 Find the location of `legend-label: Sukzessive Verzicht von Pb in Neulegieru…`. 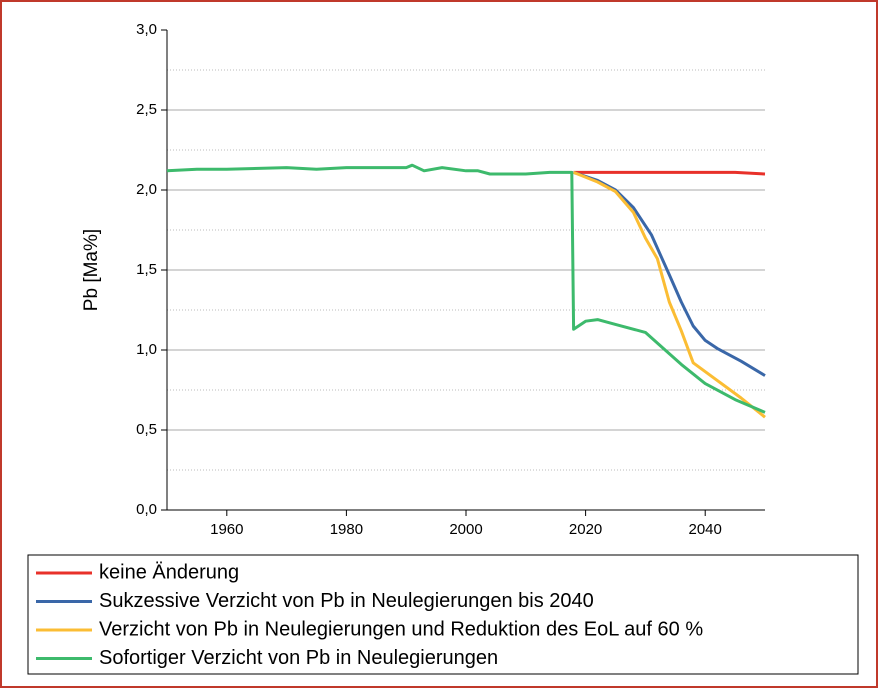

legend-label: Sukzessive Verzicht von Pb in Neulegieru… is located at coordinates (346, 601).